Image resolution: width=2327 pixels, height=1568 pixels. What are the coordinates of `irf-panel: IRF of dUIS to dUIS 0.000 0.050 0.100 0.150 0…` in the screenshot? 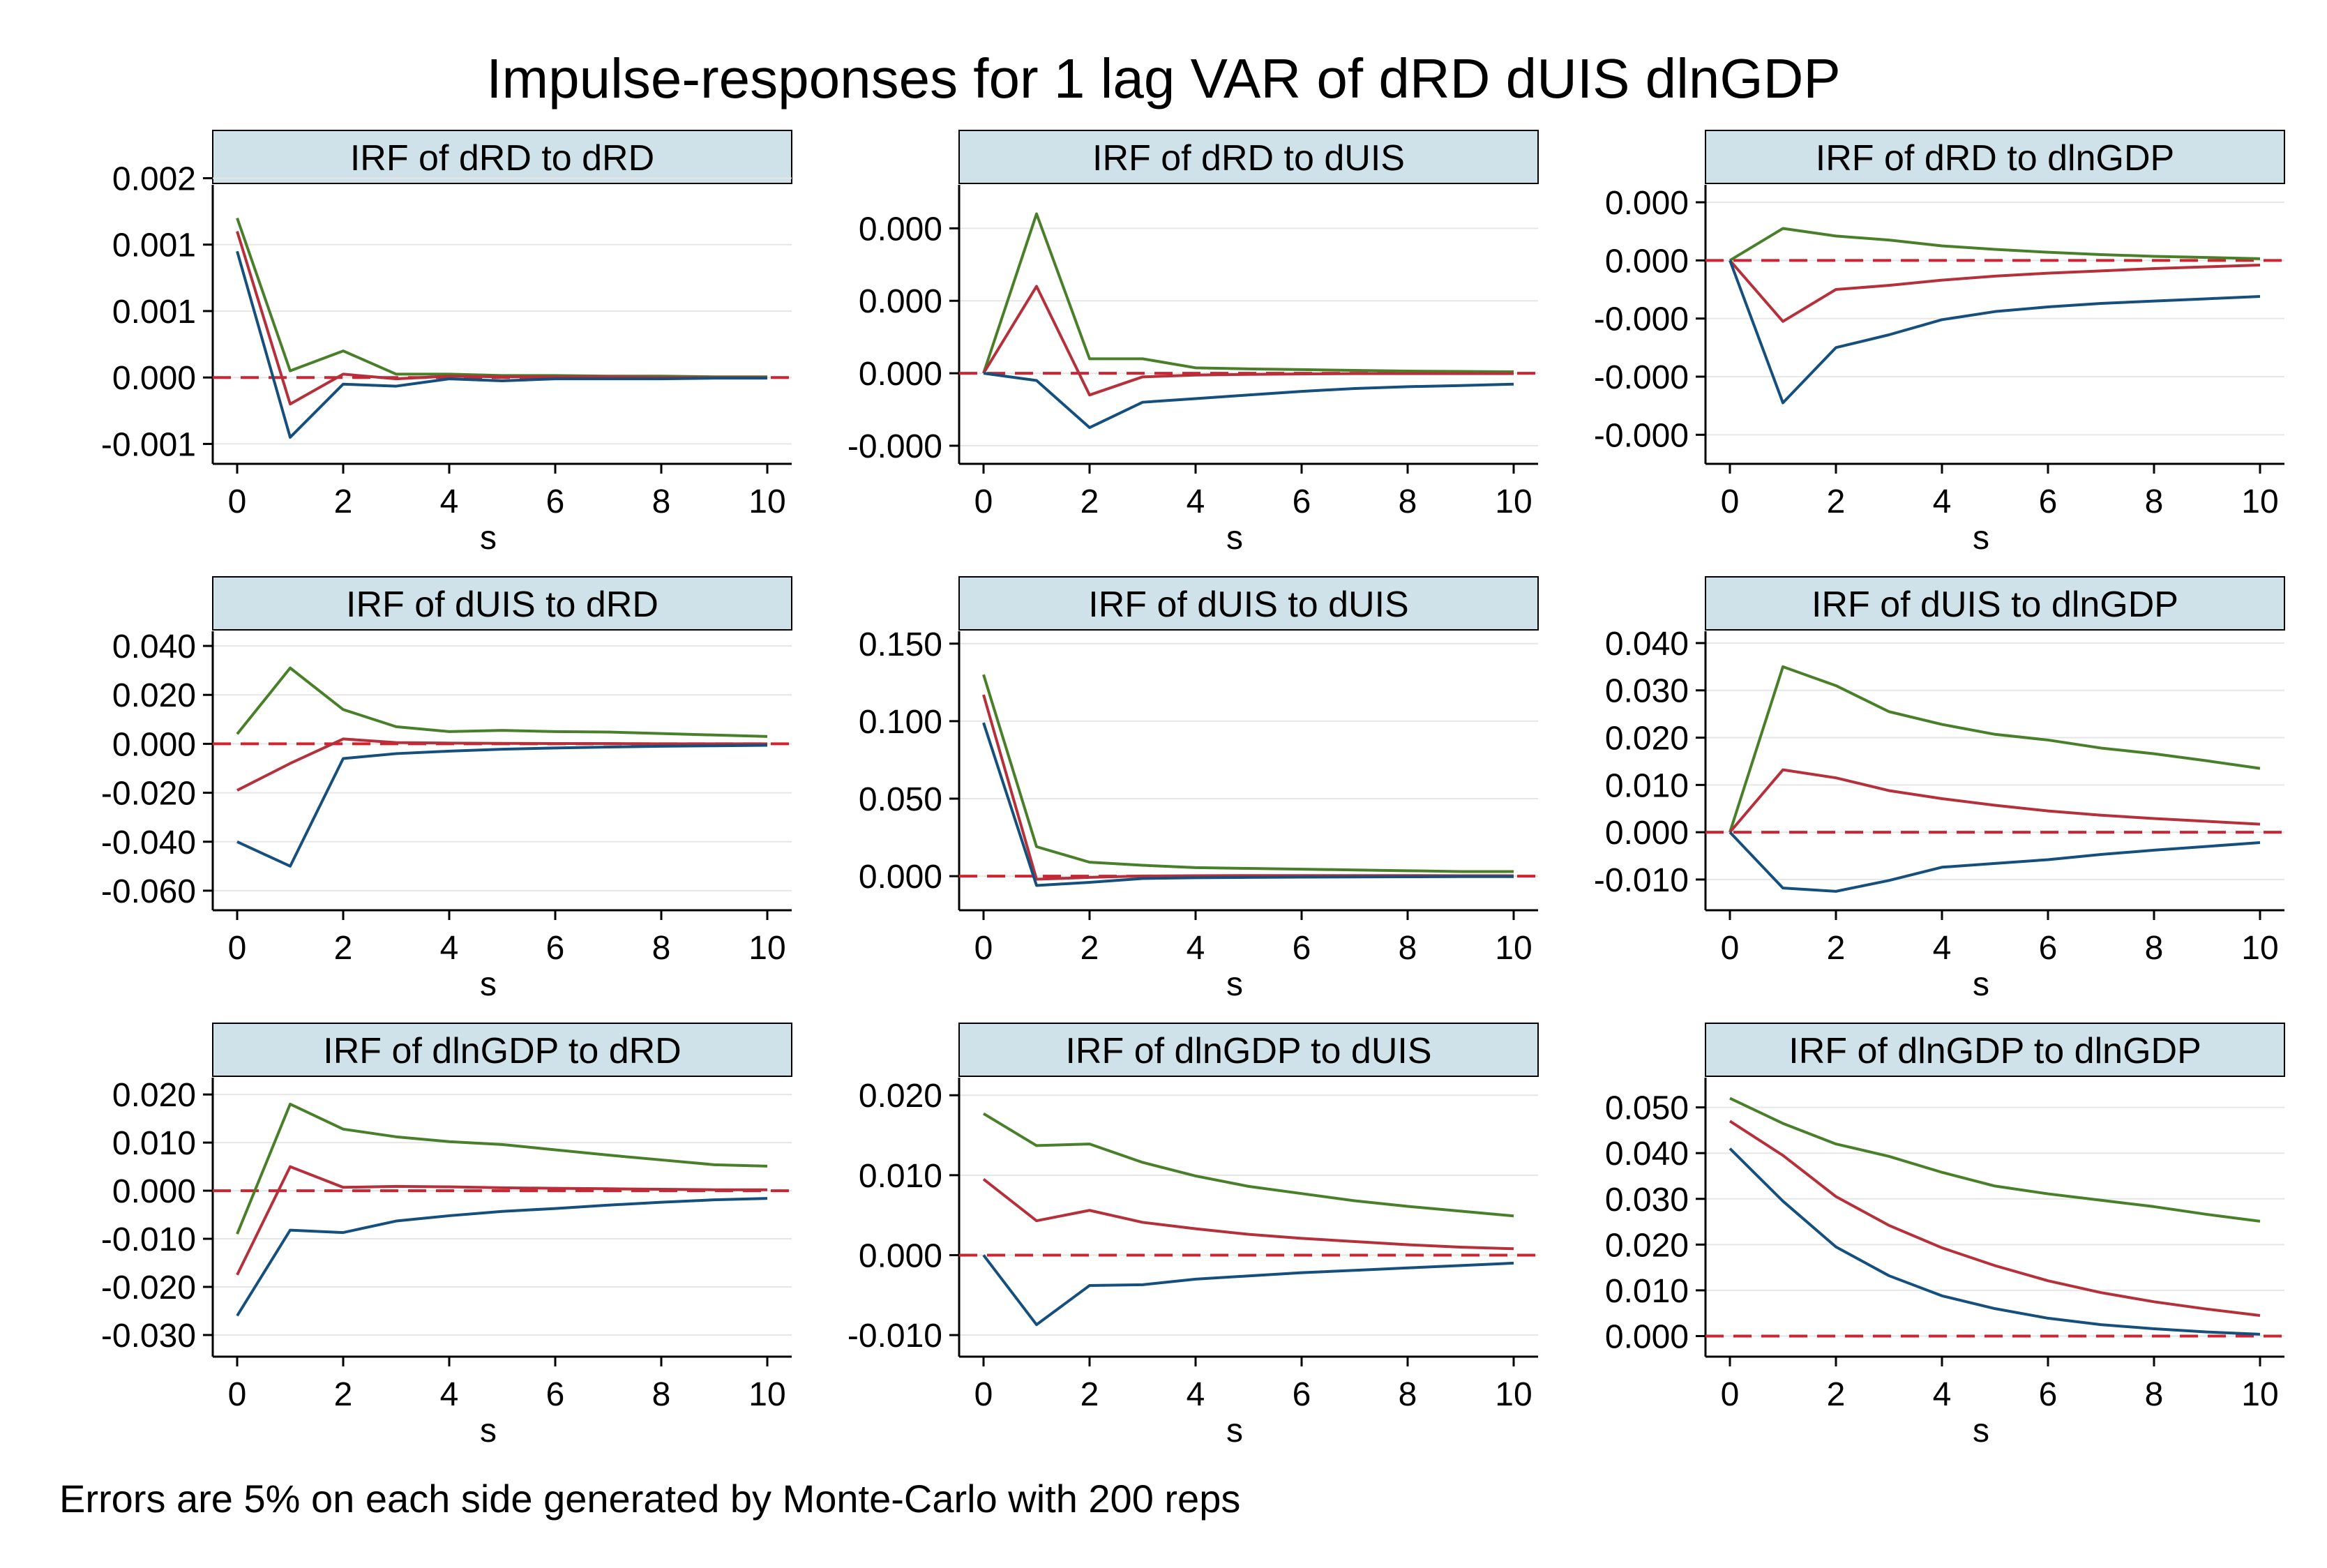 It's located at (1199, 789).